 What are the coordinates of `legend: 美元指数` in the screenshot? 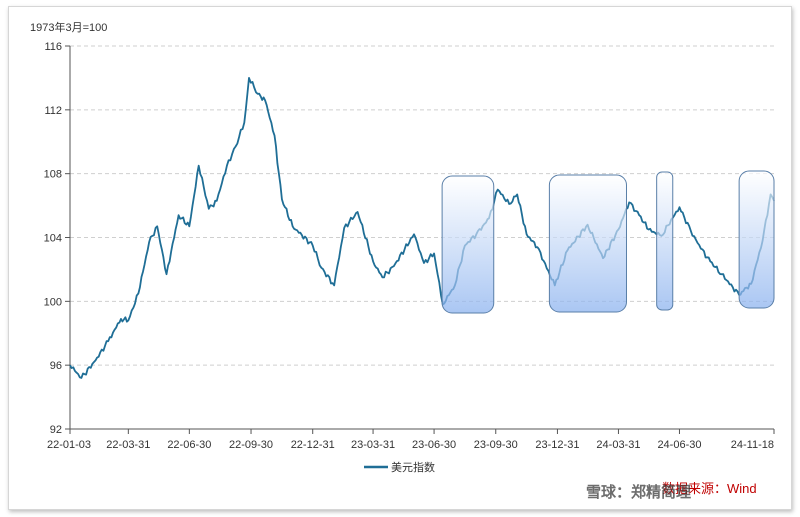 It's located at (399, 467).